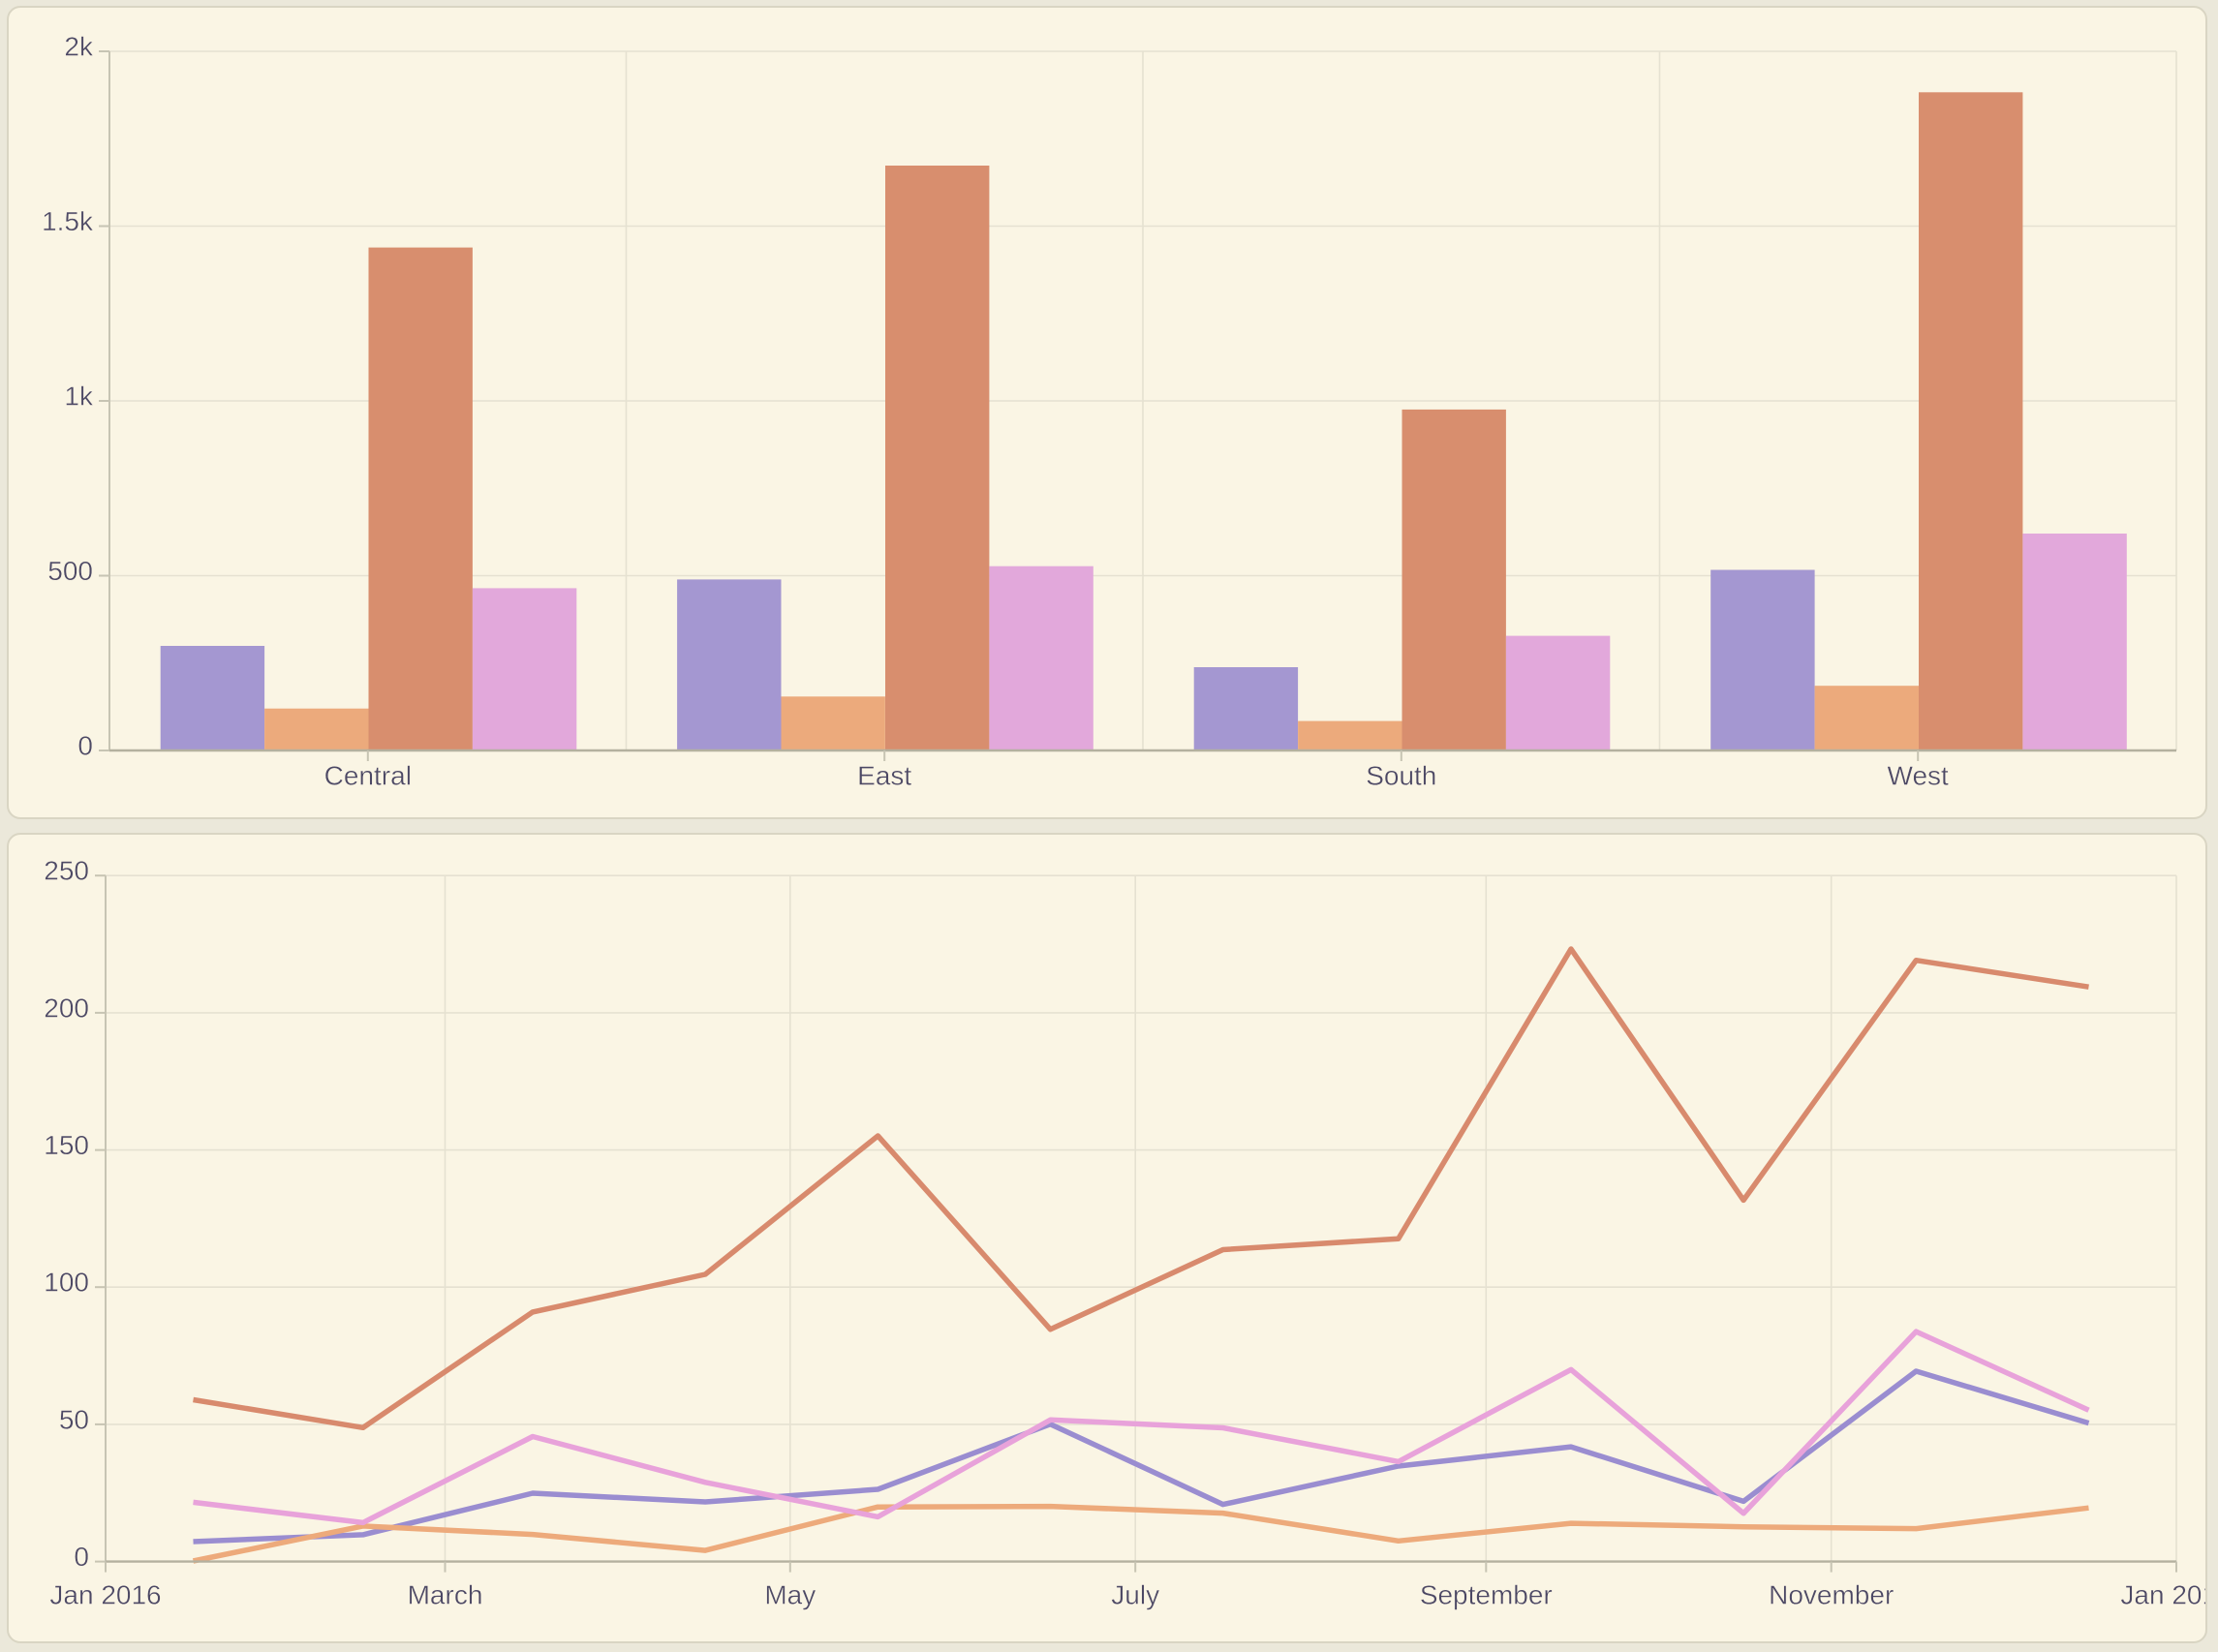  What do you see at coordinates (66, 1008) in the screenshot?
I see `svg-text: 200` at bounding box center [66, 1008].